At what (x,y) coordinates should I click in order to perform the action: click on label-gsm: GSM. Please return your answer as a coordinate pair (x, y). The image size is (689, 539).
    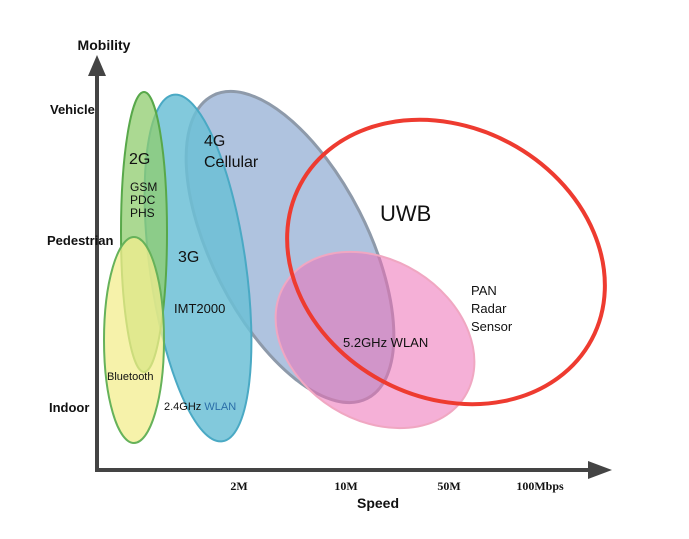
    Looking at the image, I should click on (143, 187).